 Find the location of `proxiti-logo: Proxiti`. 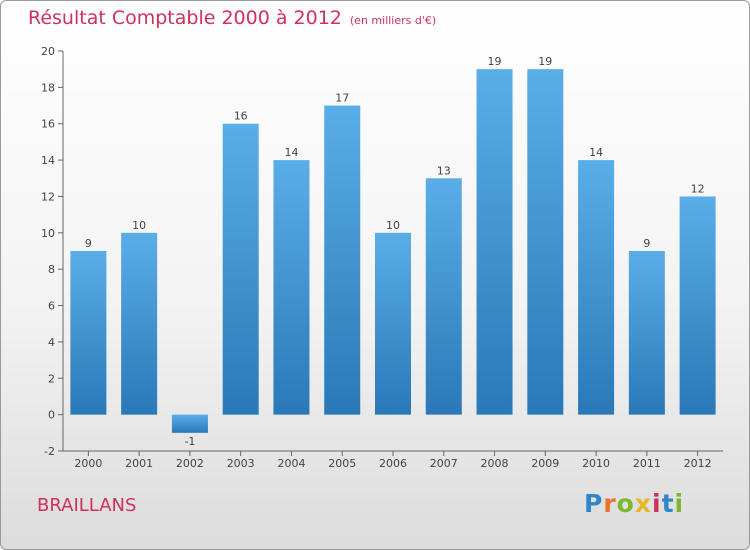

proxiti-logo: Proxiti is located at coordinates (634, 503).